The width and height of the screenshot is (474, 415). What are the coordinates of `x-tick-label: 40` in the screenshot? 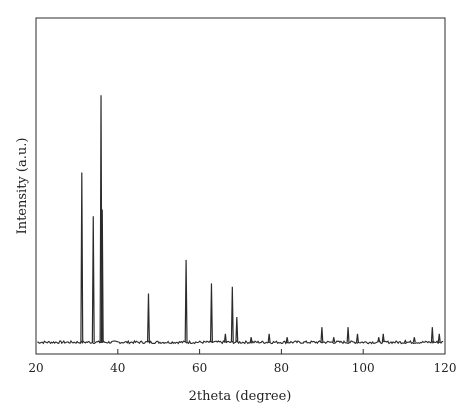 It's located at (117, 368).